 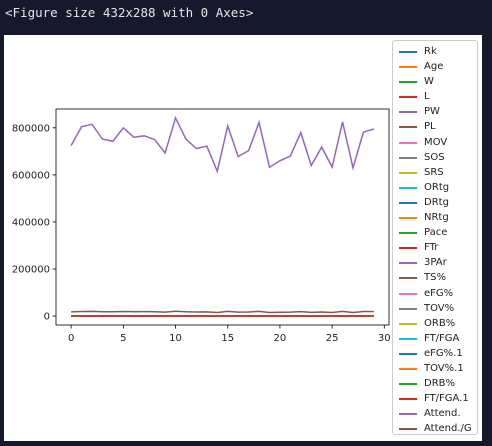 What do you see at coordinates (175, 338) in the screenshot?
I see `x-tick-label: 10` at bounding box center [175, 338].